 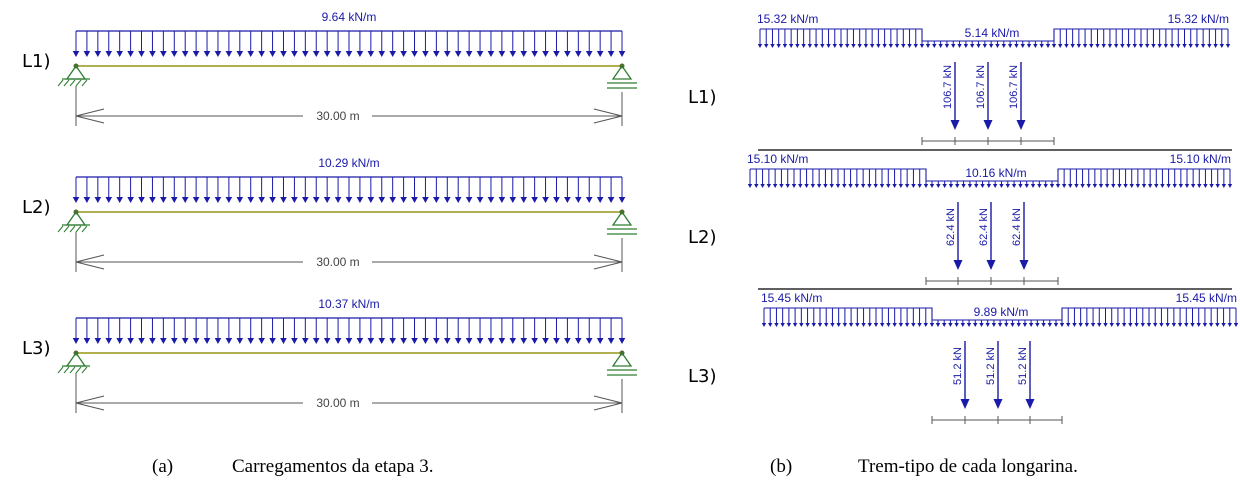 I want to click on beam-diagram-2: L2) 10.29 kN/m 30.00 m, so click(x=329, y=214).